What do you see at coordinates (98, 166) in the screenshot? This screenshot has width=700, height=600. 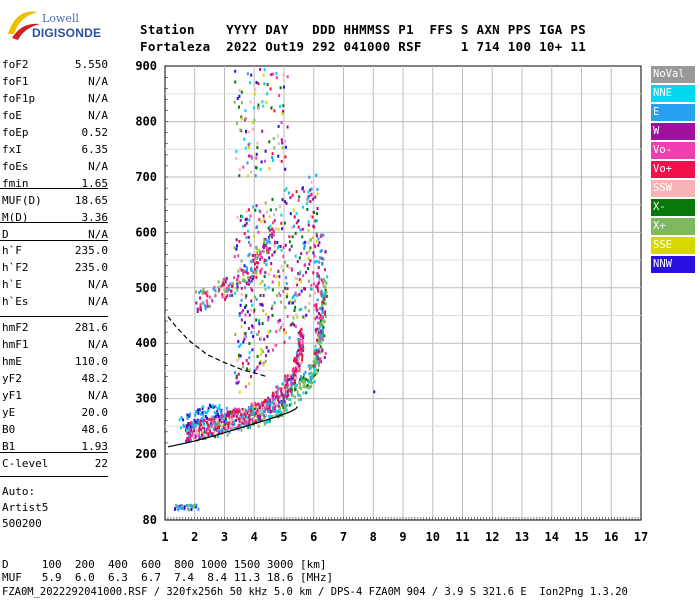 I see `param-value: N/A` at bounding box center [98, 166].